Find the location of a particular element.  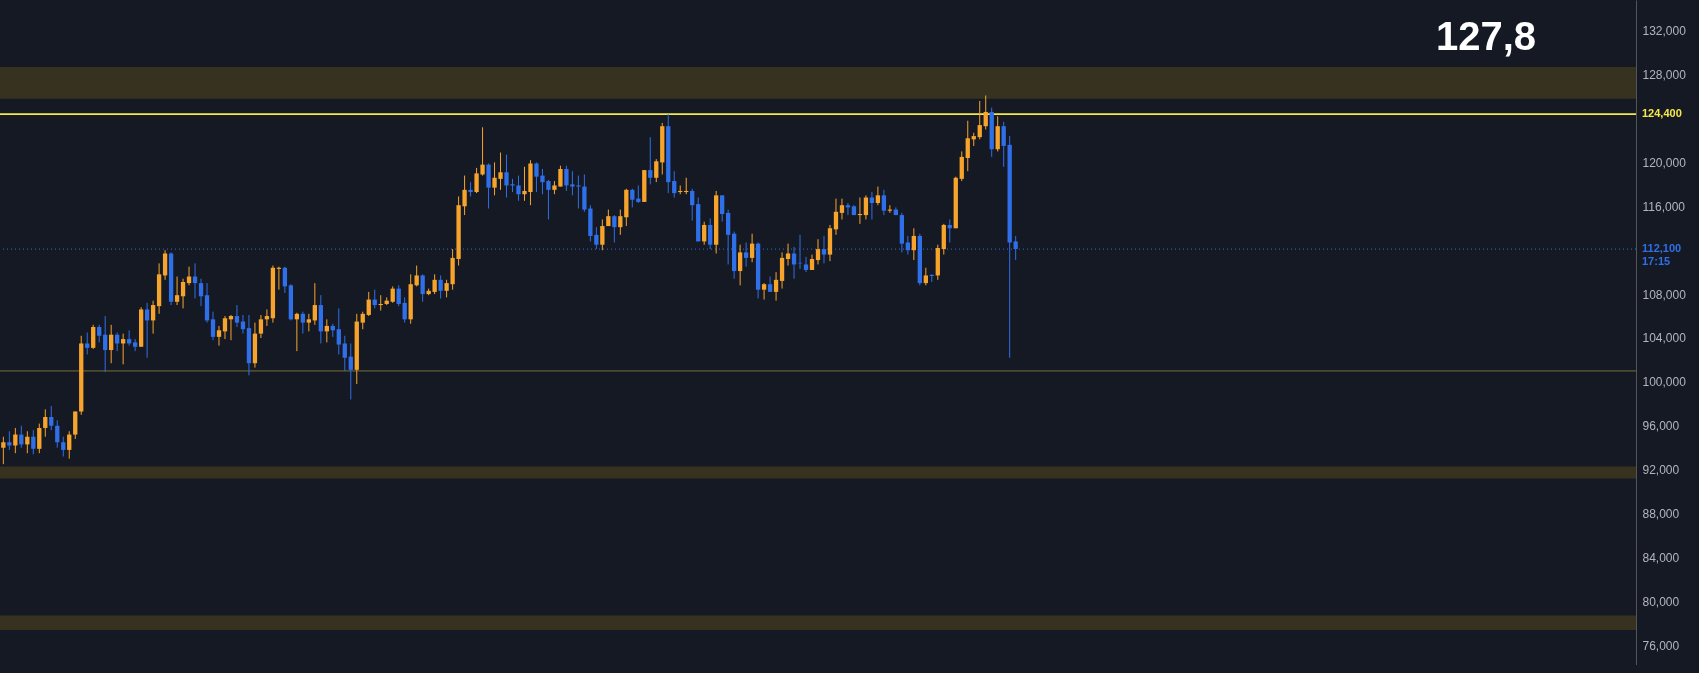

annotation: 127,8 is located at coordinates (1486, 36).